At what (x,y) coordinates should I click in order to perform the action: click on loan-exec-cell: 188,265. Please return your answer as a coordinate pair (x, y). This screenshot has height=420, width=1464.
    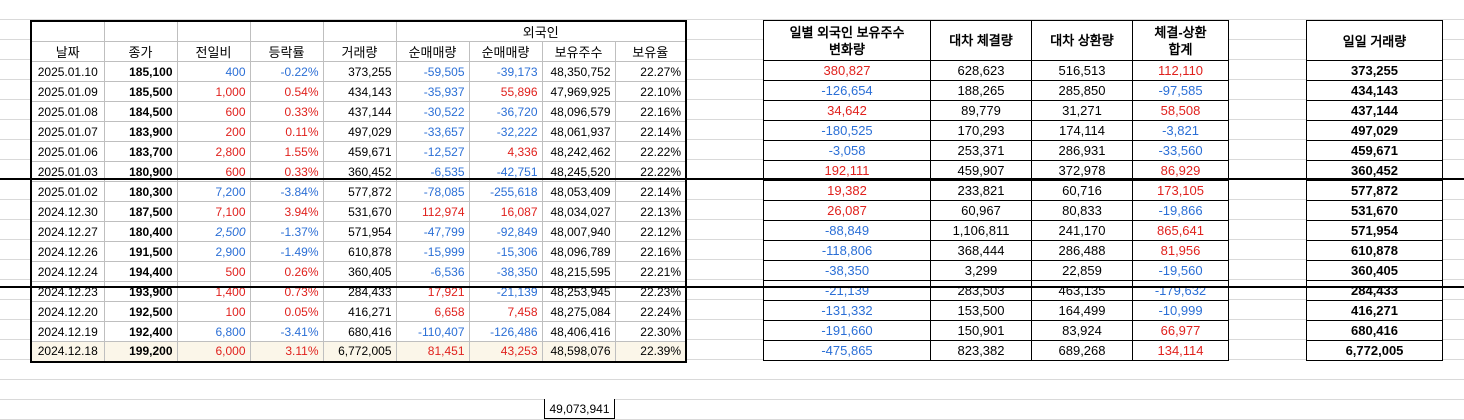
    Looking at the image, I should click on (981, 90).